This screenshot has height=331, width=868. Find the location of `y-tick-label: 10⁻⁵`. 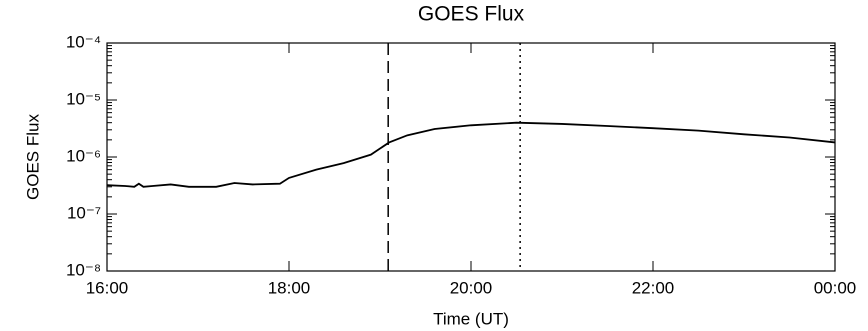

y-tick-label: 10⁻⁵ is located at coordinates (83, 98).